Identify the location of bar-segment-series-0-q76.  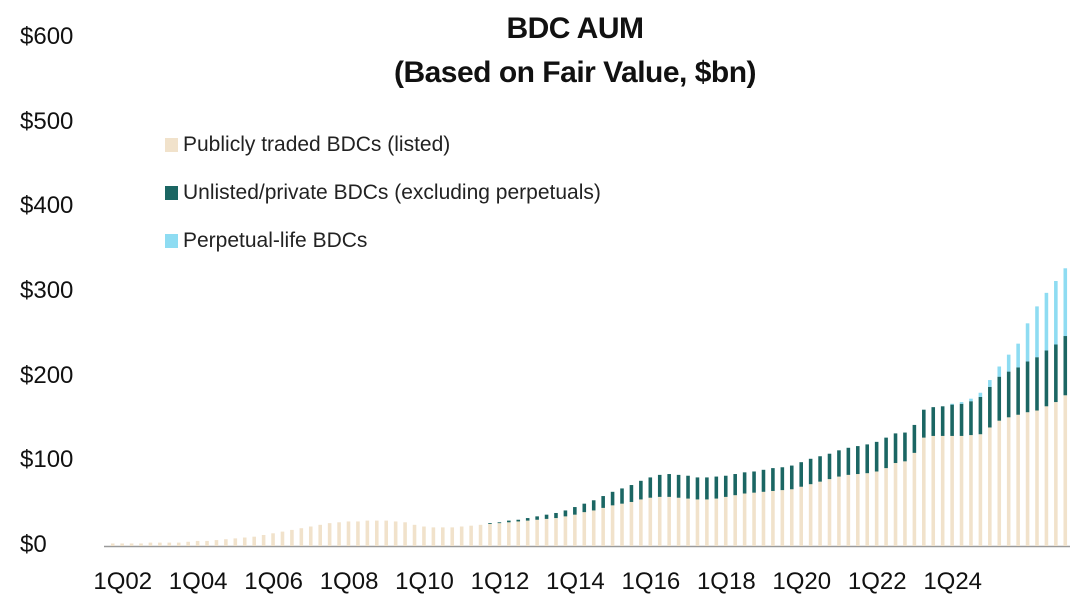
(829, 512).